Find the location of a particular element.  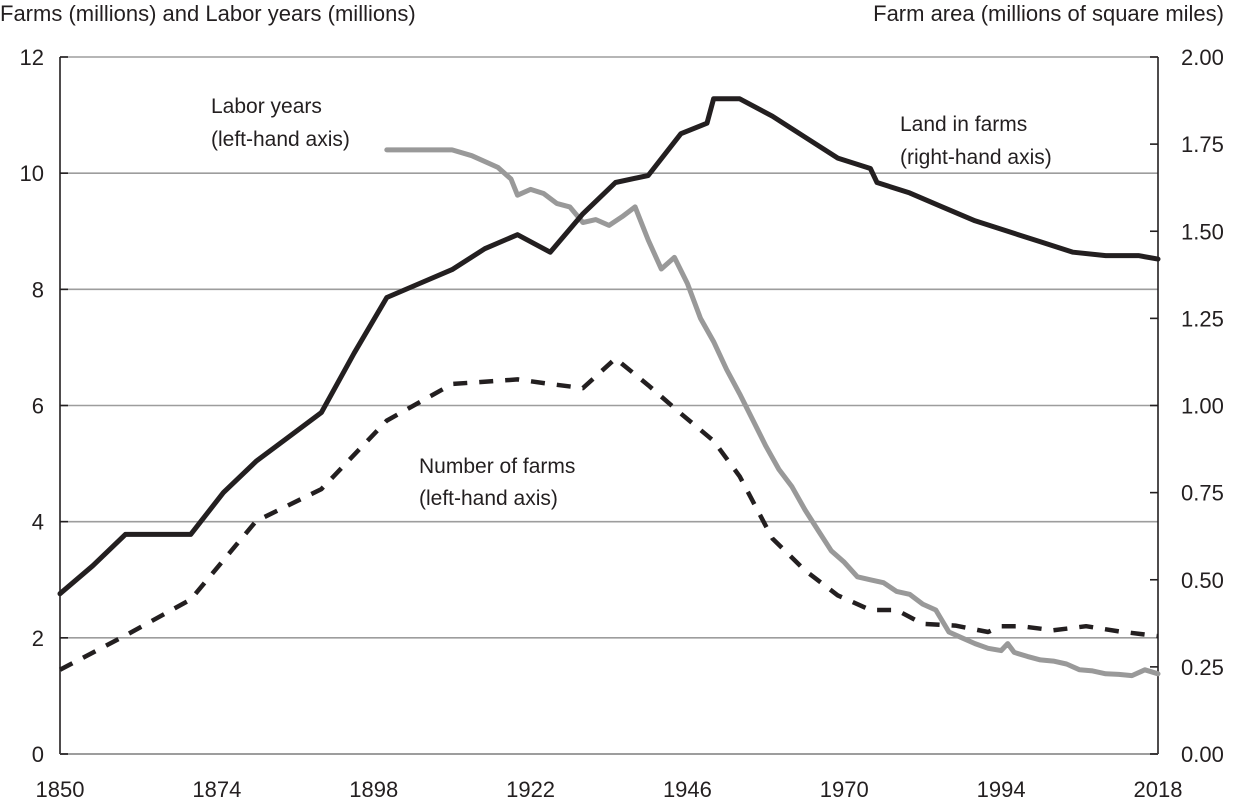

x-tick-label: 1970 is located at coordinates (844, 789).